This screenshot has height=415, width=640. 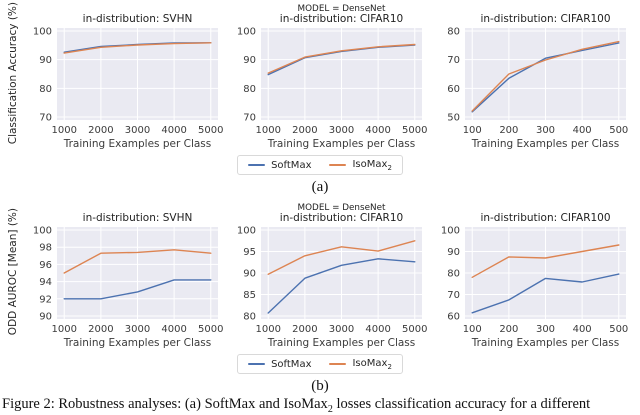 I want to click on x-tick-labels: 100 200 300 400 500, so click(x=546, y=329).